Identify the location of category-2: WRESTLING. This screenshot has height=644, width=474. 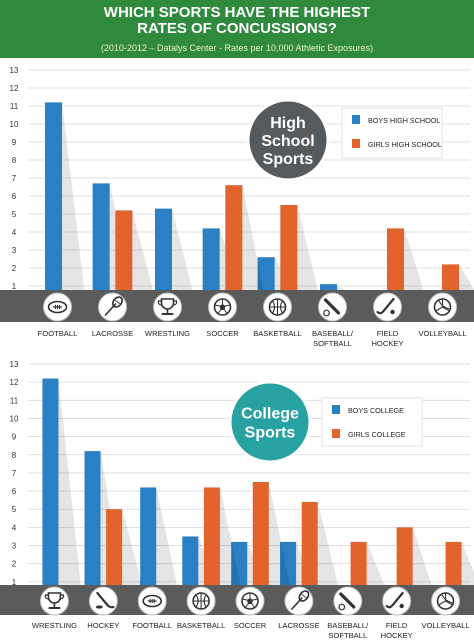
(167, 315).